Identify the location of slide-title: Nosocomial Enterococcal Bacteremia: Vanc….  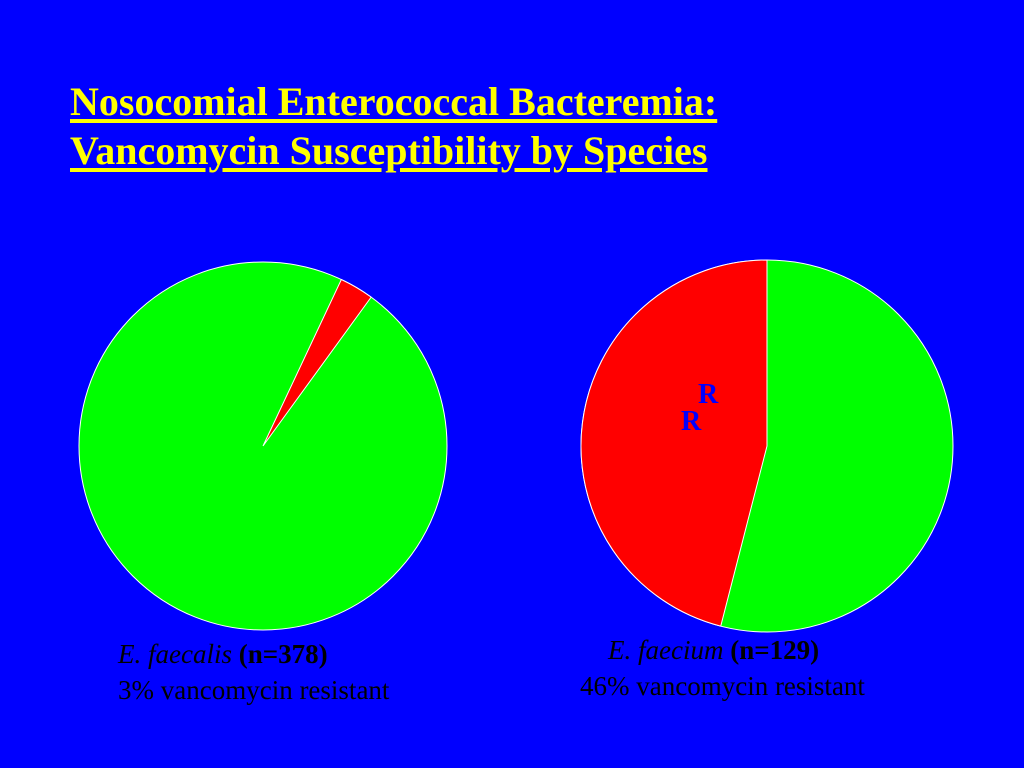
(393, 127).